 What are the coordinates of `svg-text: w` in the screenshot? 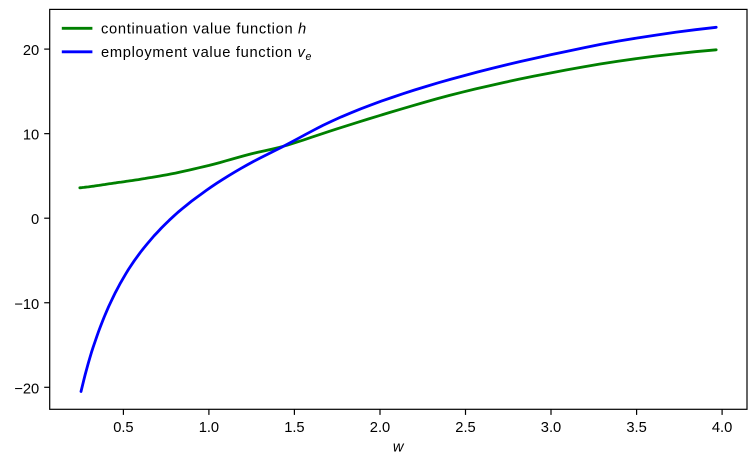 It's located at (399, 448).